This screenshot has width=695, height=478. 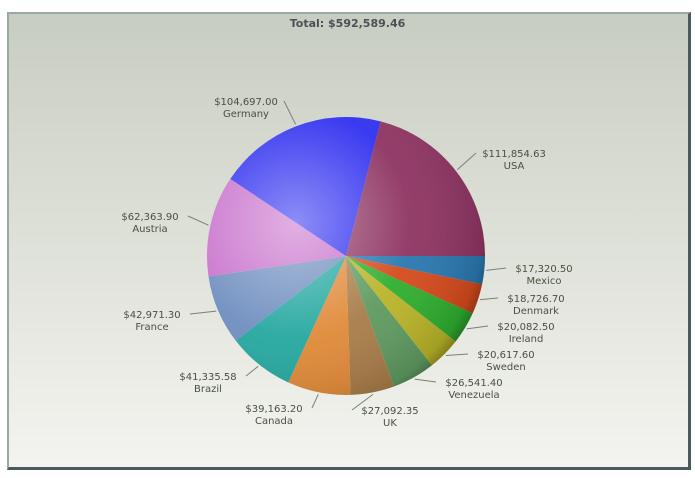 I want to click on data-label-value: $20,082.50, so click(x=525, y=327).